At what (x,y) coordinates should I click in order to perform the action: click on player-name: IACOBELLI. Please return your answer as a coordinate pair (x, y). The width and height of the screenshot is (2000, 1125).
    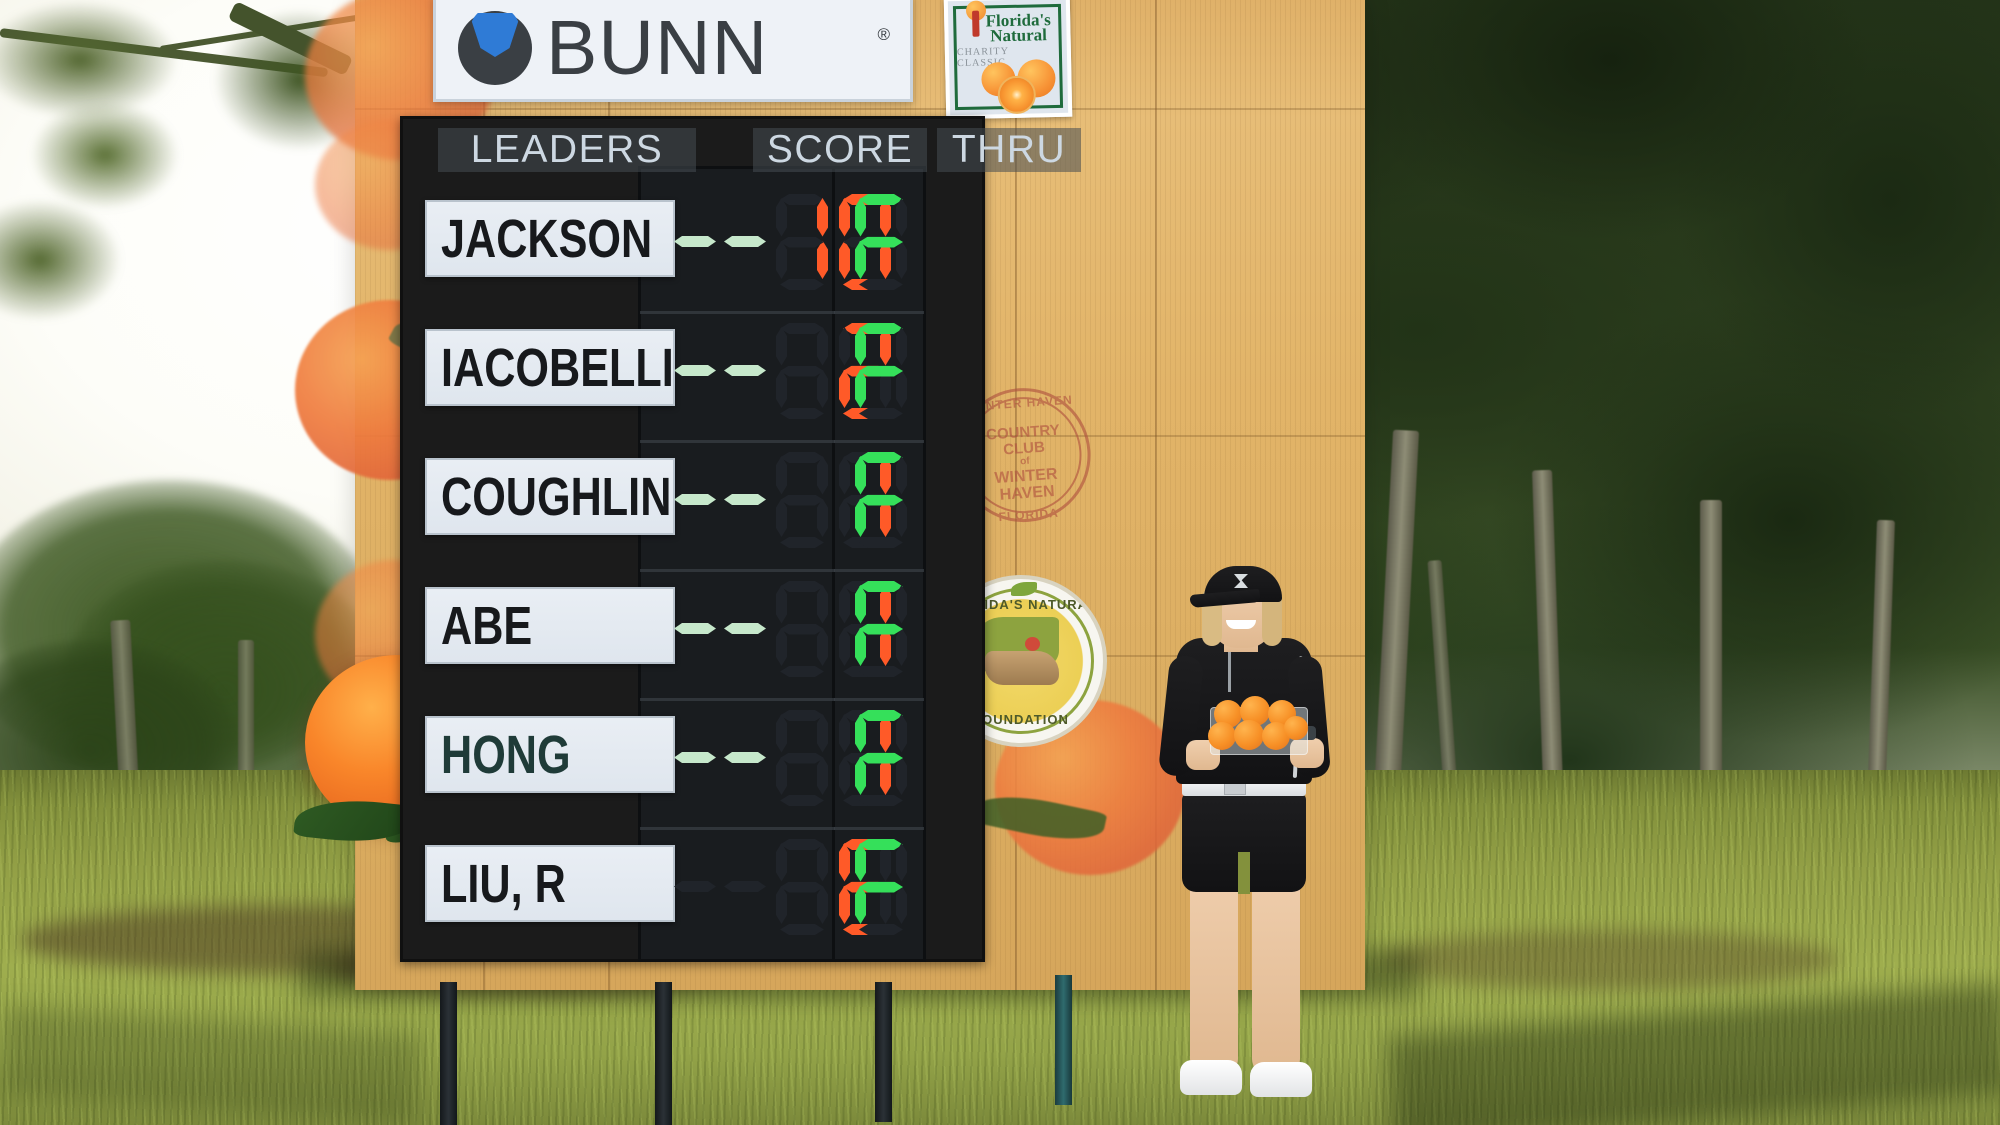
    Looking at the image, I should click on (557, 367).